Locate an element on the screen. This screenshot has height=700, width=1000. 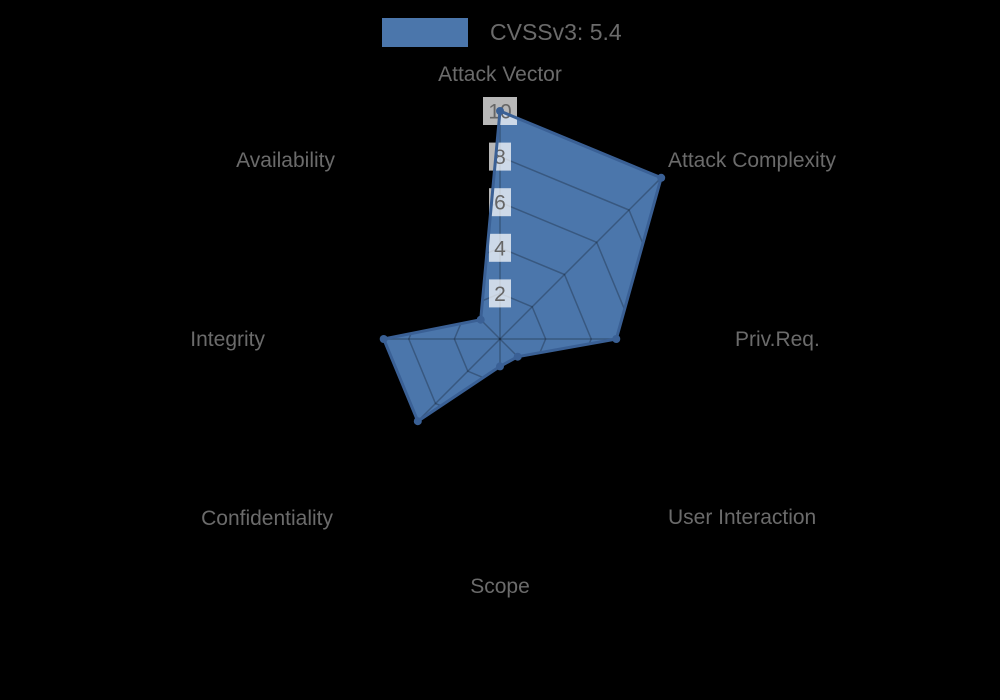
axis-label-priv-req: Priv.Req. is located at coordinates (777, 339).